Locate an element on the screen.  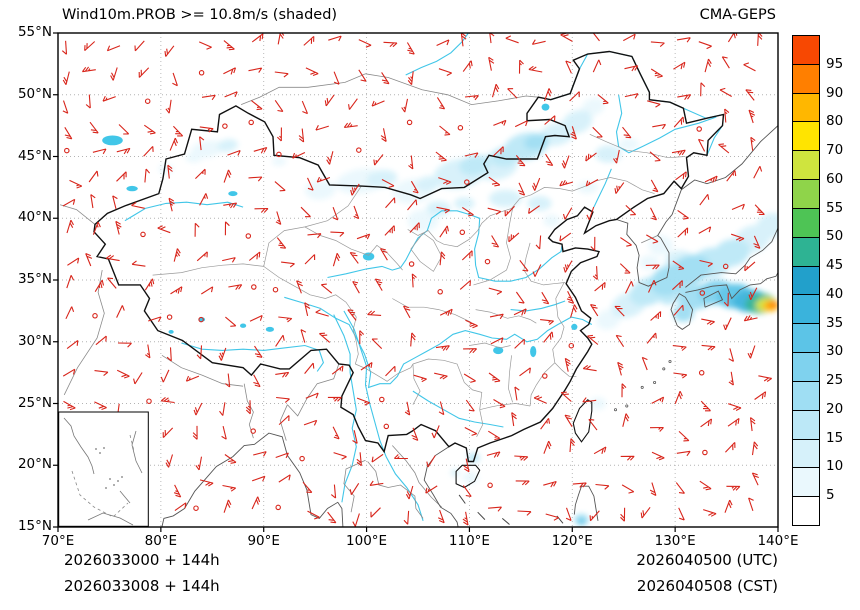
colorbar-tick-label: 35 is located at coordinates (835, 322).